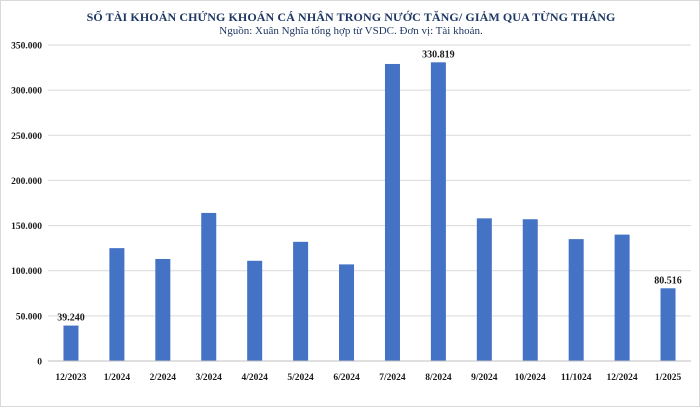 The image size is (700, 408). What do you see at coordinates (26, 92) in the screenshot?
I see `y-tick-label: 300.000` at bounding box center [26, 92].